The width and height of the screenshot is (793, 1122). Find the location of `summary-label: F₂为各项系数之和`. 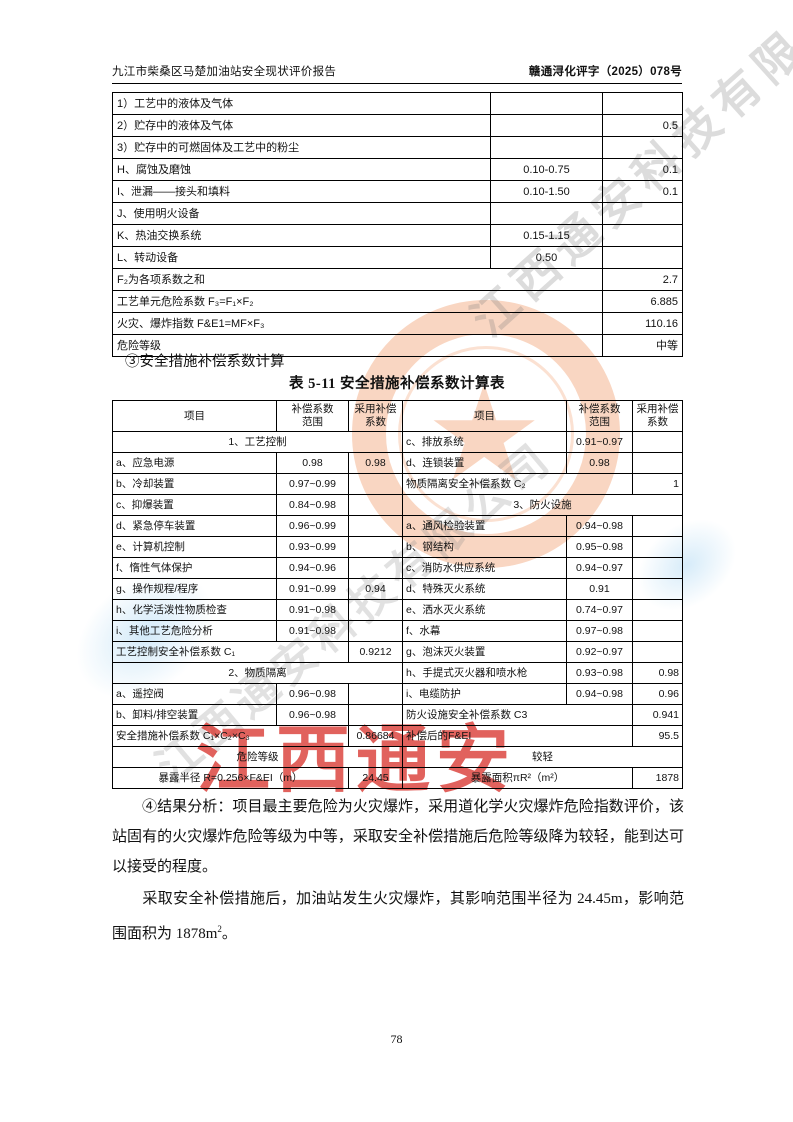

summary-label: F₂为各项系数之和 is located at coordinates (357, 279).